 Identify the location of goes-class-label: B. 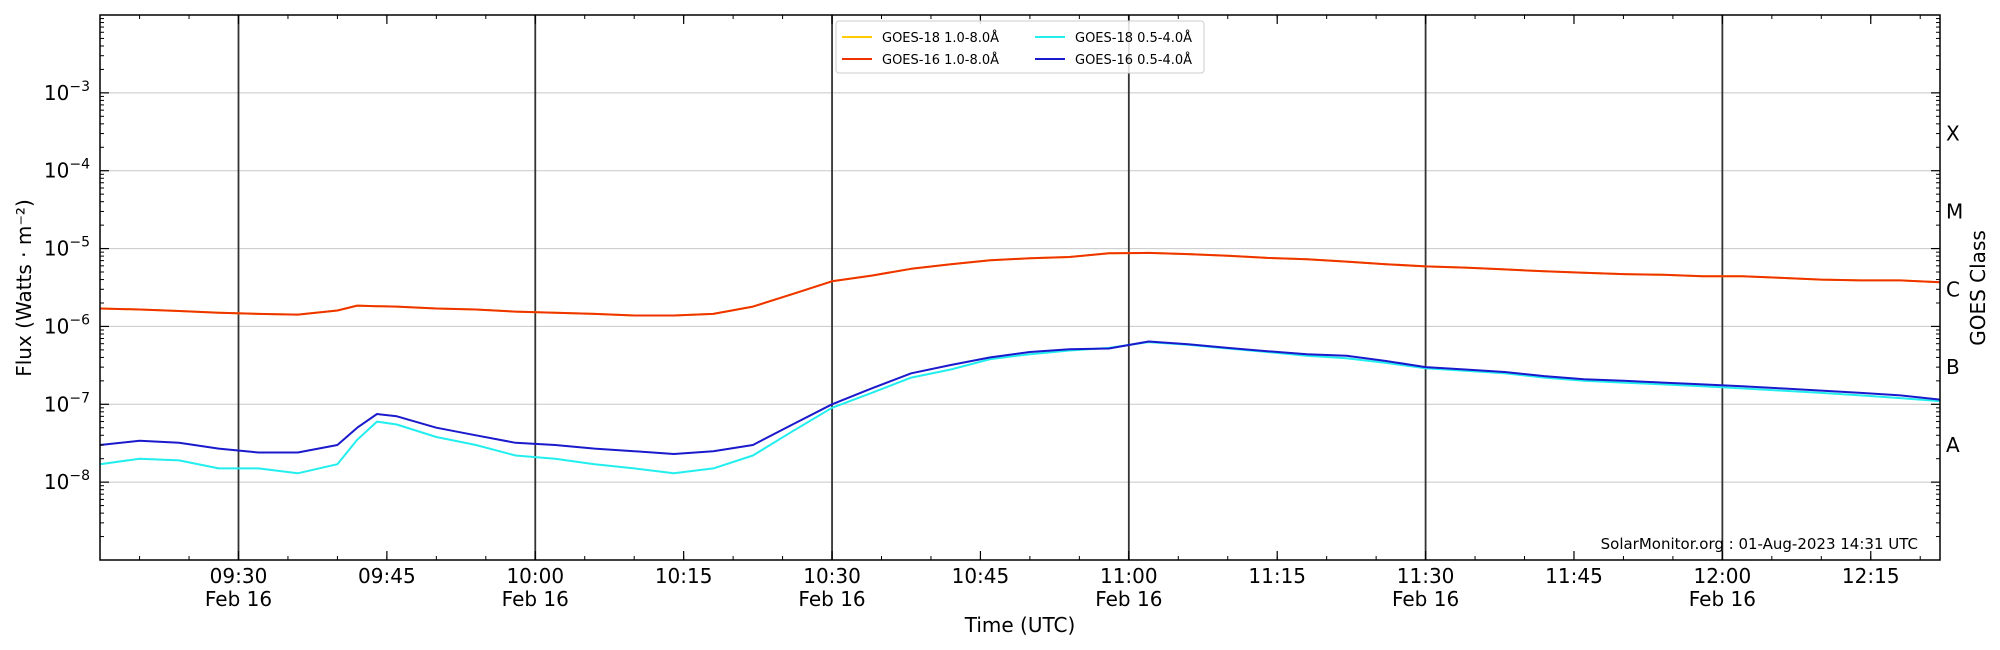
(1953, 367).